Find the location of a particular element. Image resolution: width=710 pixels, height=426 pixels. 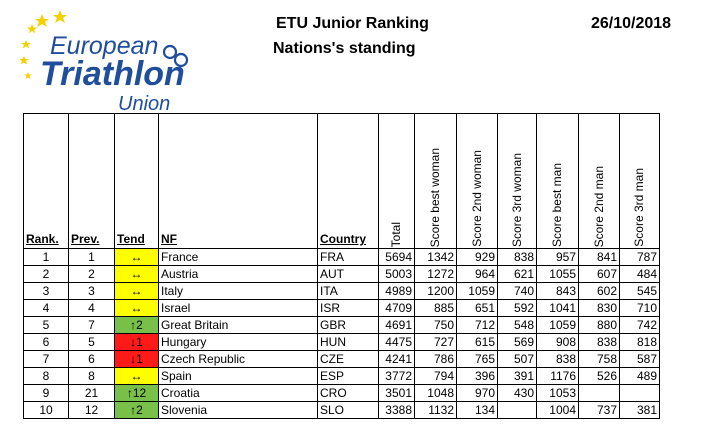

best-woman-cell: 1342 is located at coordinates (435, 257).